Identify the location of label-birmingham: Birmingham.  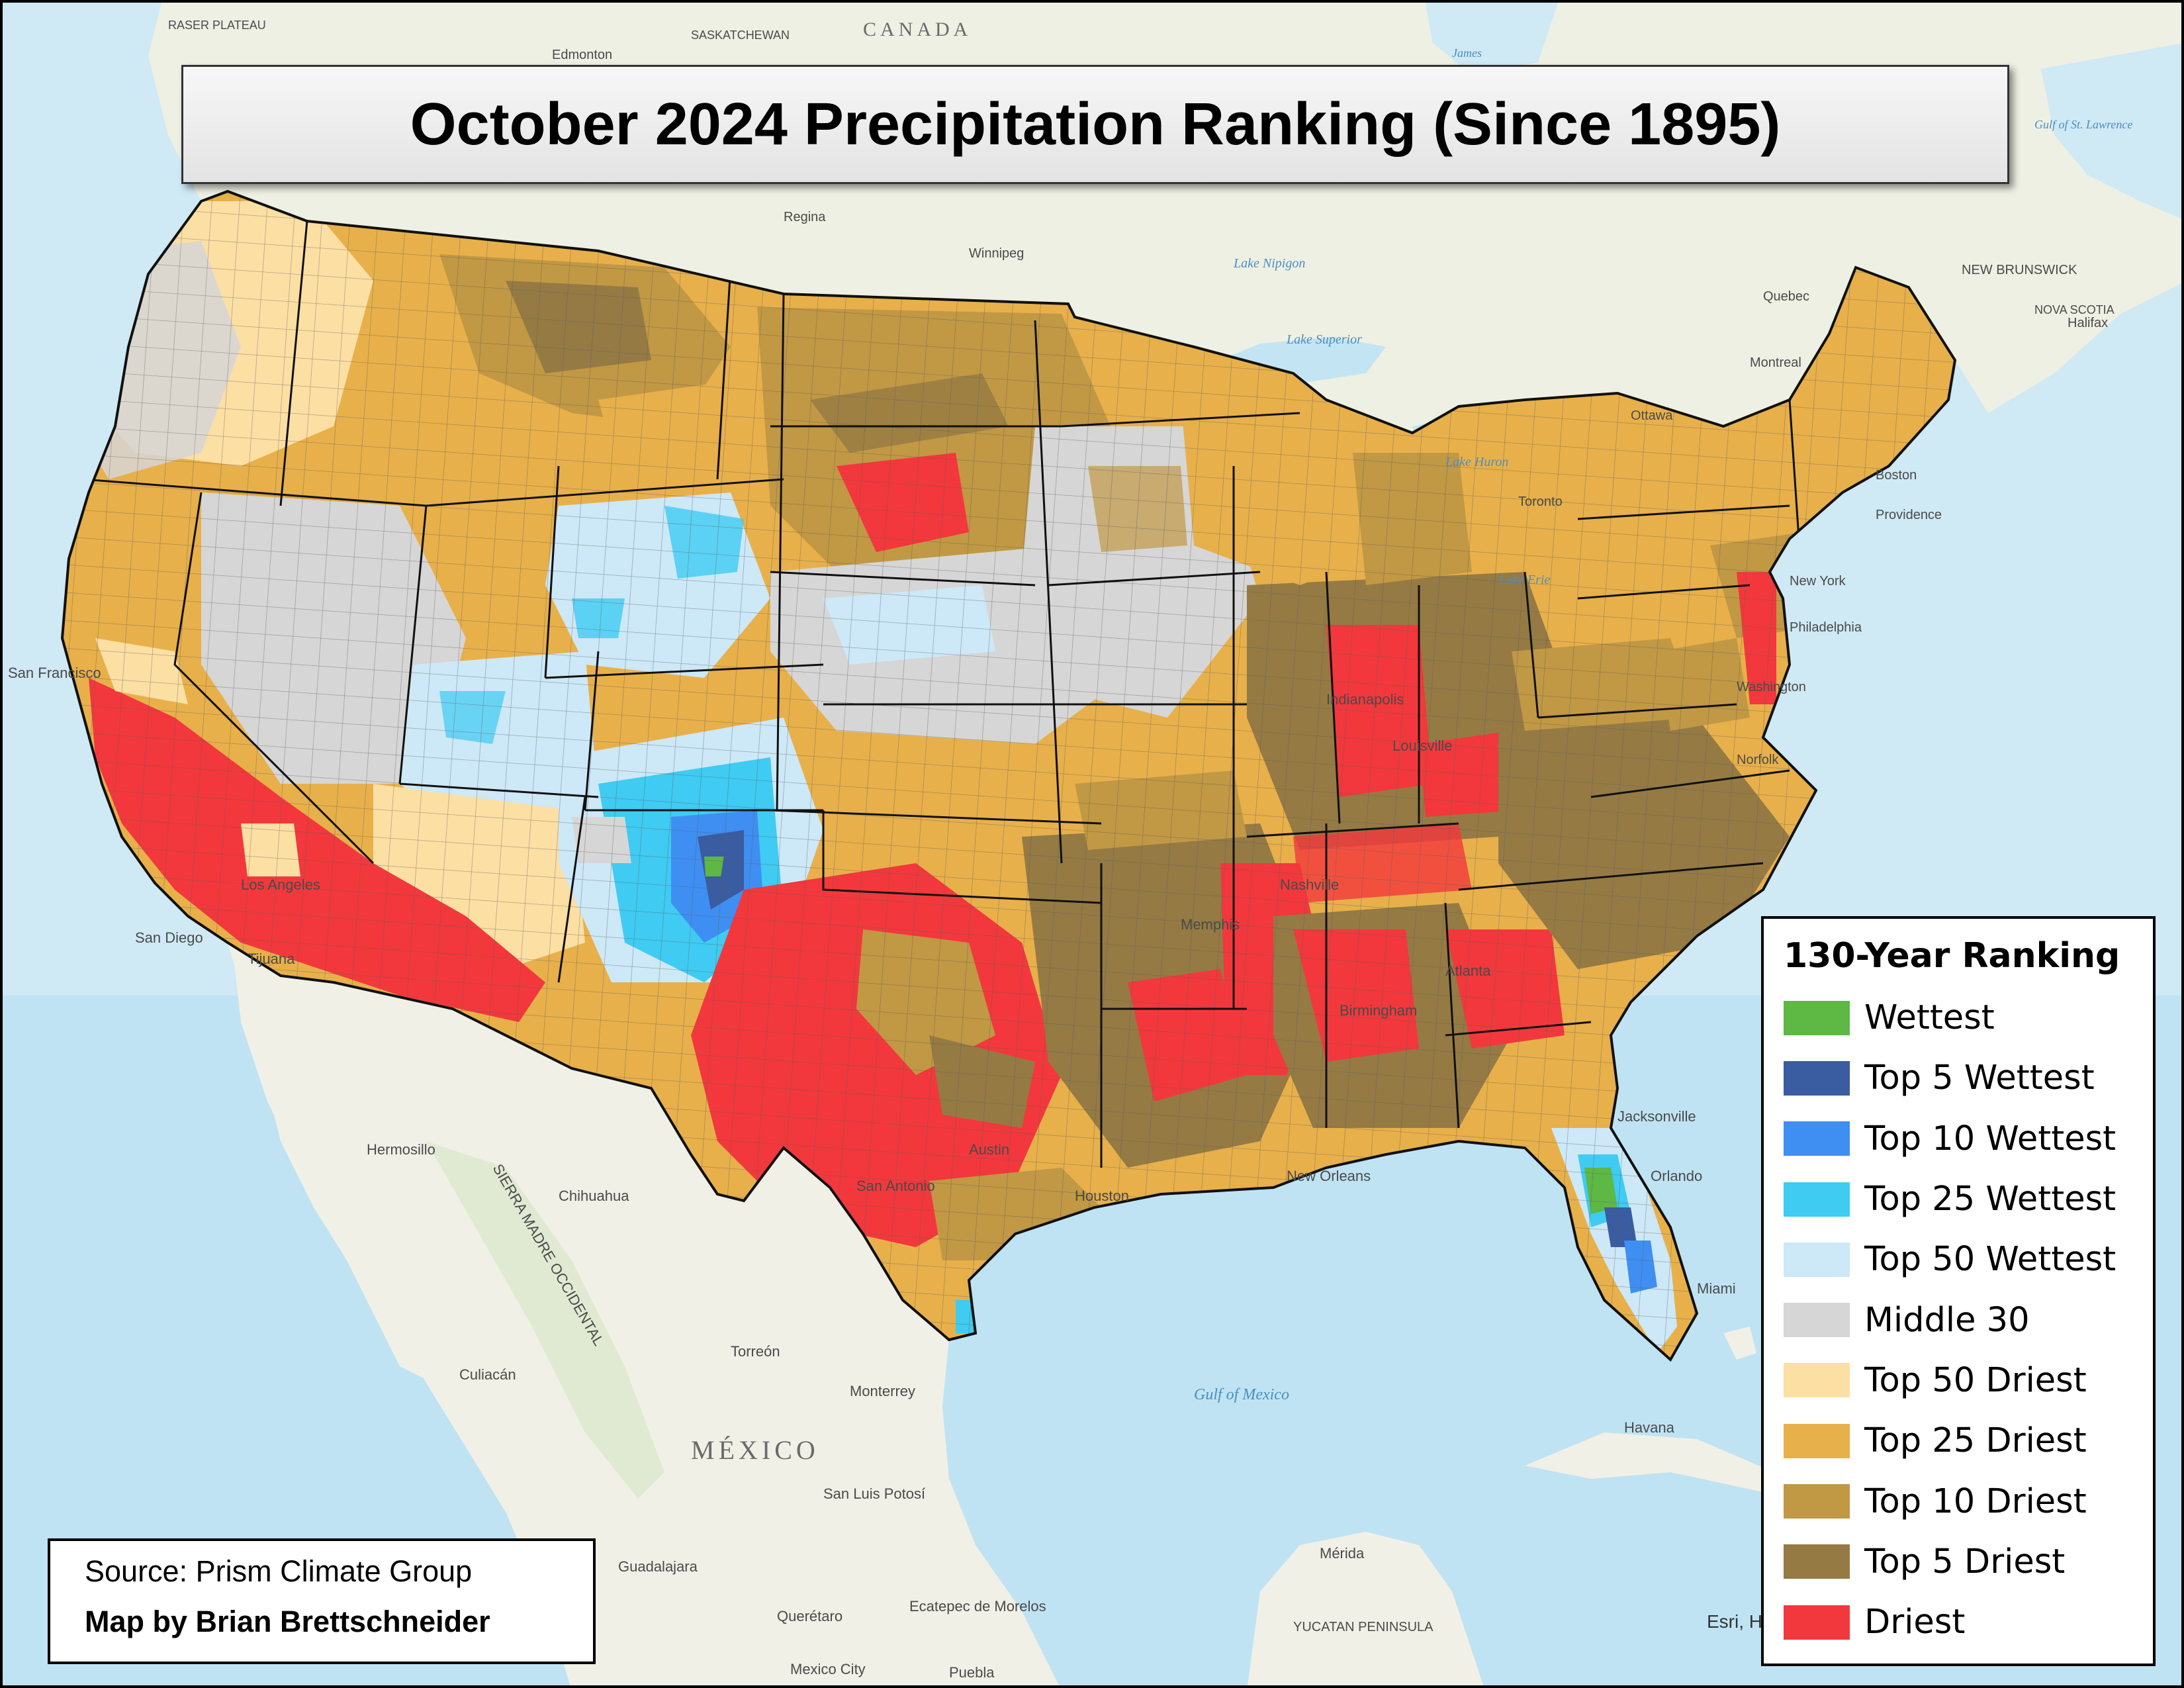
(1379, 1010).